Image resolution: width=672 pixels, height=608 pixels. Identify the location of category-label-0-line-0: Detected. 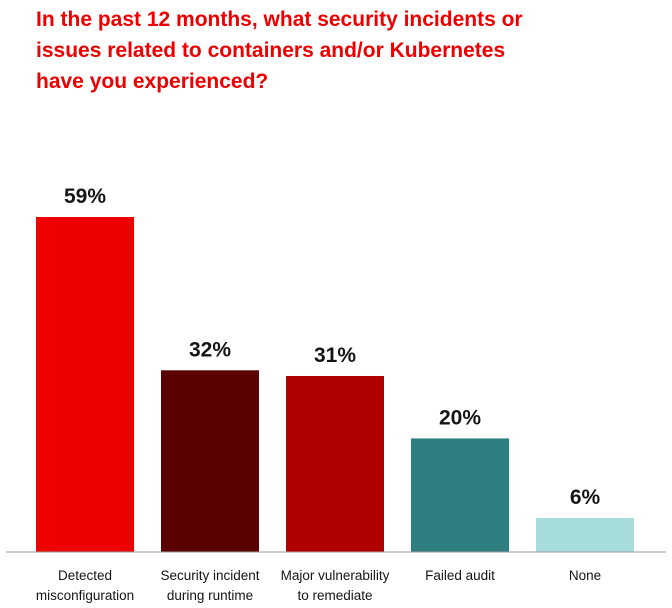
(85, 575).